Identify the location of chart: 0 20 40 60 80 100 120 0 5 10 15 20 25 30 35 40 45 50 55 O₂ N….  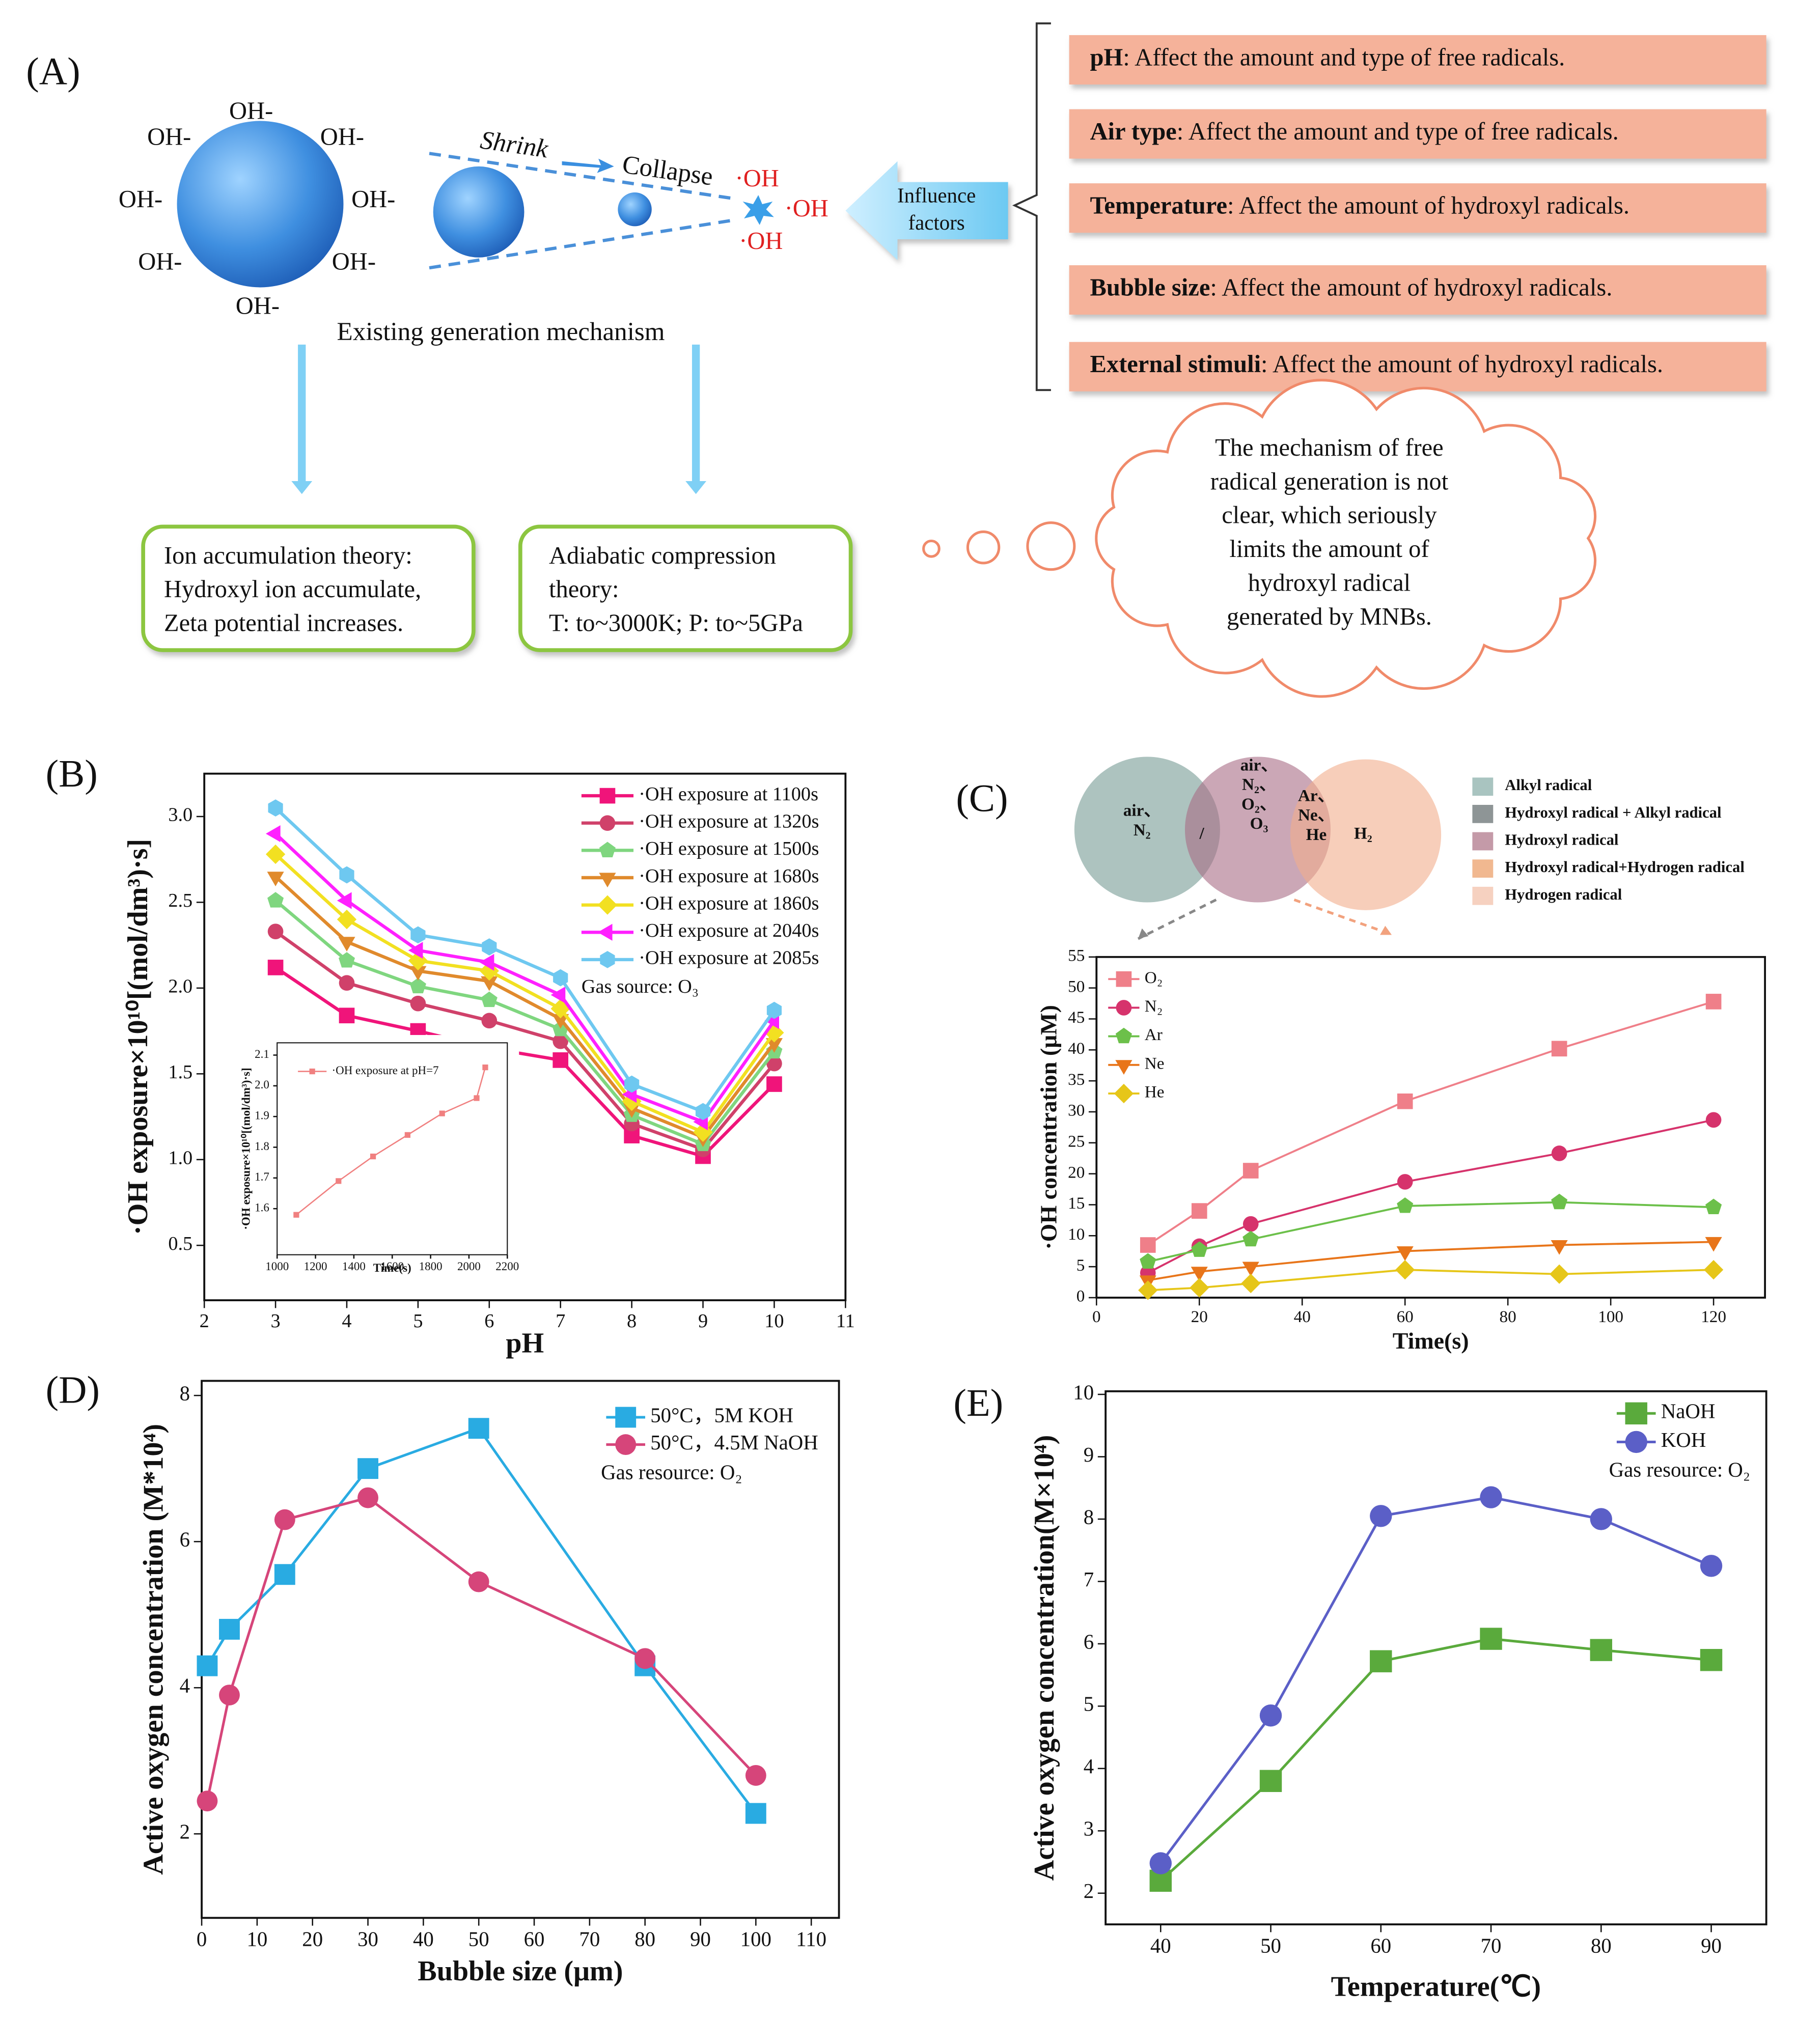
(1400, 1150).